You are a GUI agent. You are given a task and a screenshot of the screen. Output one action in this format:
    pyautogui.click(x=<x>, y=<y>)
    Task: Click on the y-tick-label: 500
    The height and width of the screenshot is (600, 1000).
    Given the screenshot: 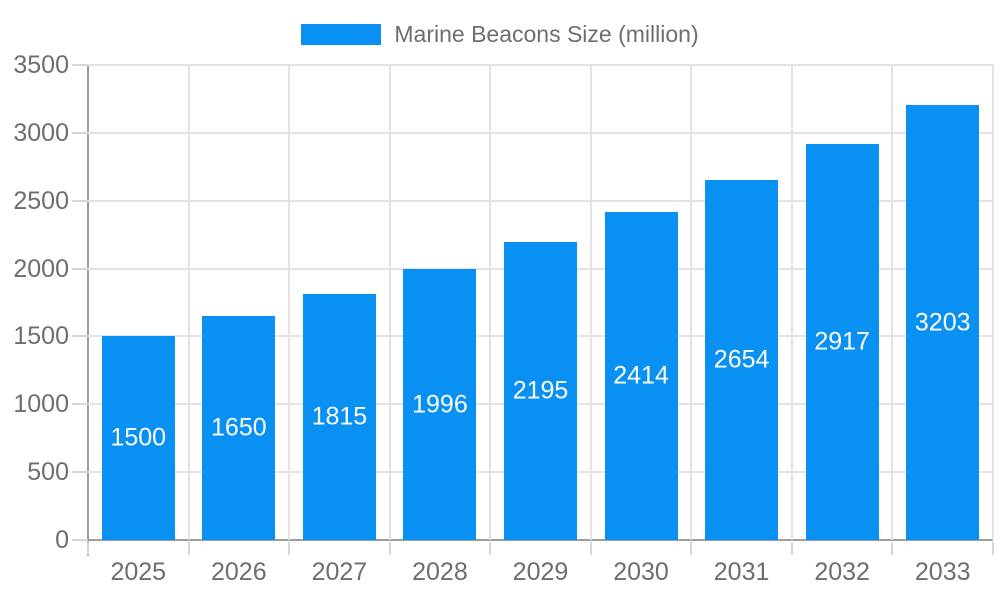 What is the action you would take?
    pyautogui.click(x=48, y=472)
    